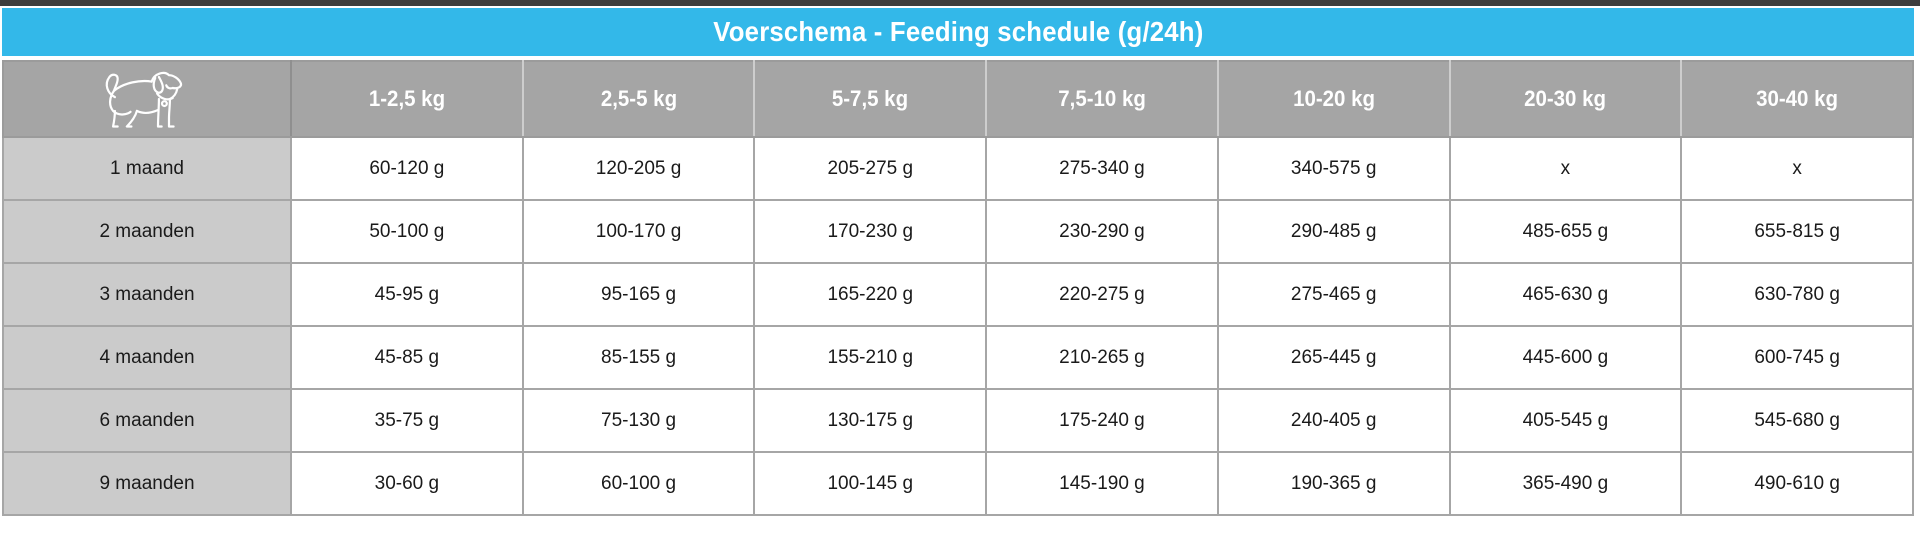  What do you see at coordinates (870, 357) in the screenshot?
I see `feeding-value-cell: 155-210 g` at bounding box center [870, 357].